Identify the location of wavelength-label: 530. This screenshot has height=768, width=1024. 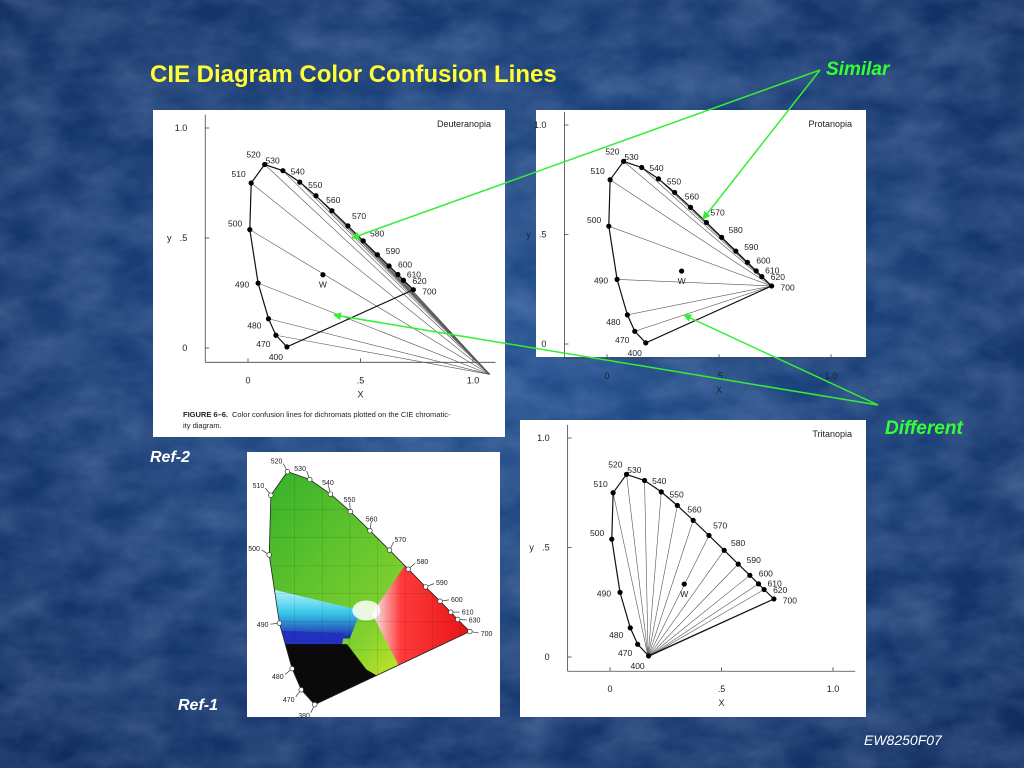
(300, 469).